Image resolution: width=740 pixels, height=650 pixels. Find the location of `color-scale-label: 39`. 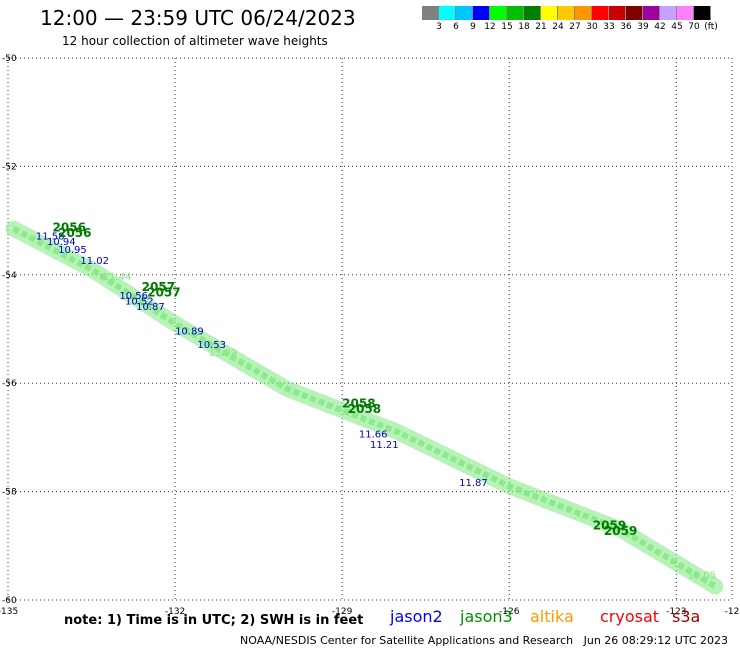

color-scale-label: 39 is located at coordinates (643, 27).